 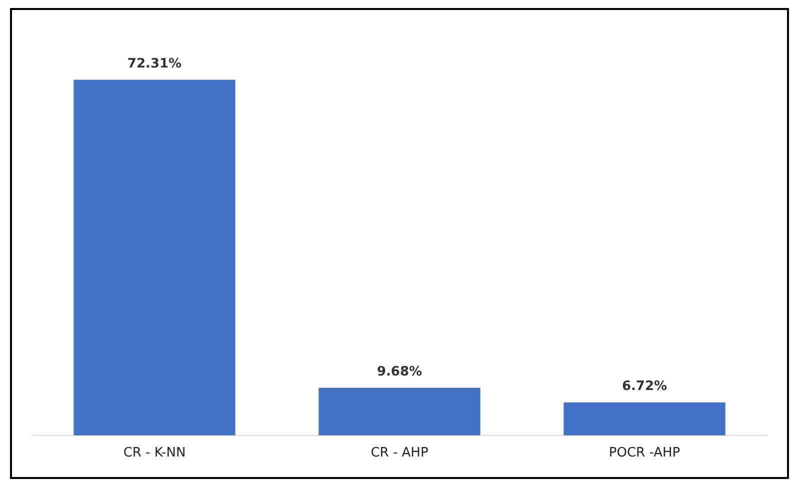 I want to click on x-tick-label: CR - K-NN, so click(x=154, y=453).